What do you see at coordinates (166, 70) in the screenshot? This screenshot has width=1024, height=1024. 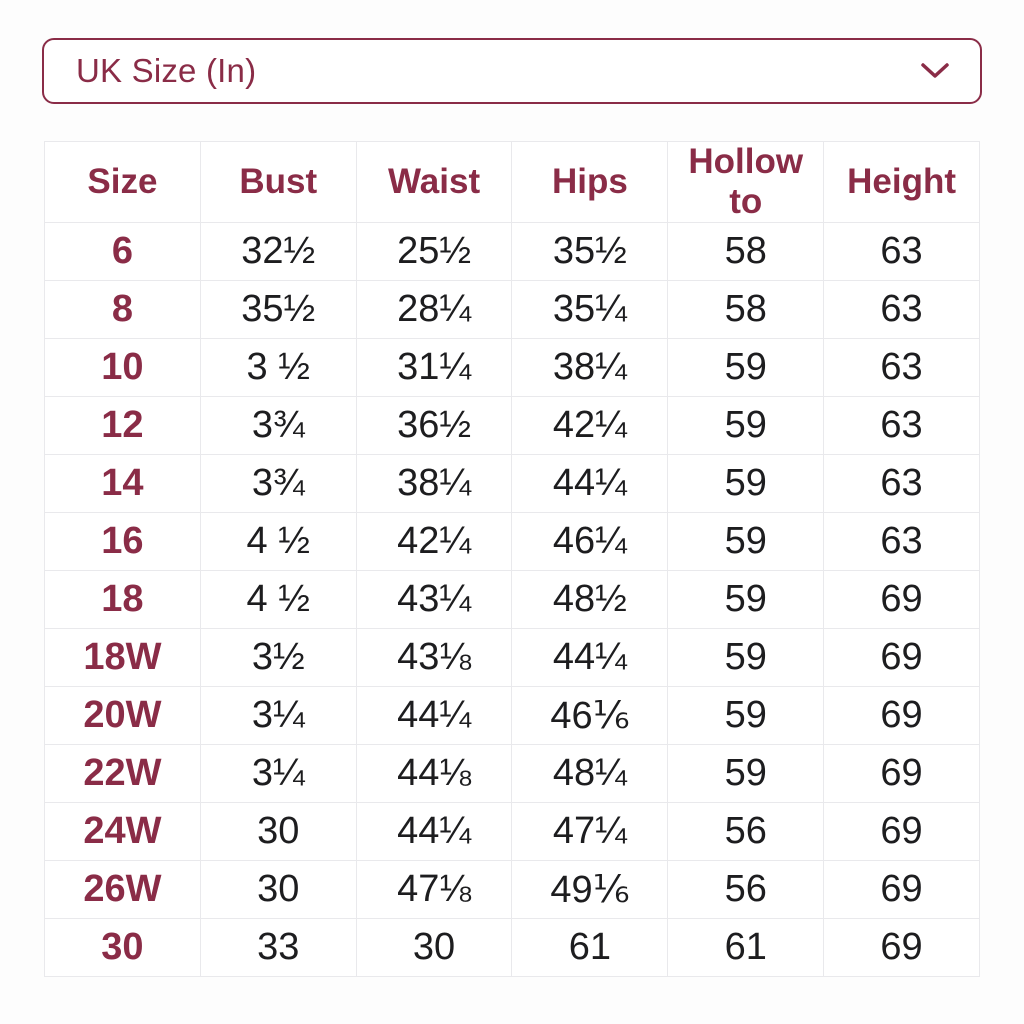 I see `size-unit-select-label: UK Size (In)` at bounding box center [166, 70].